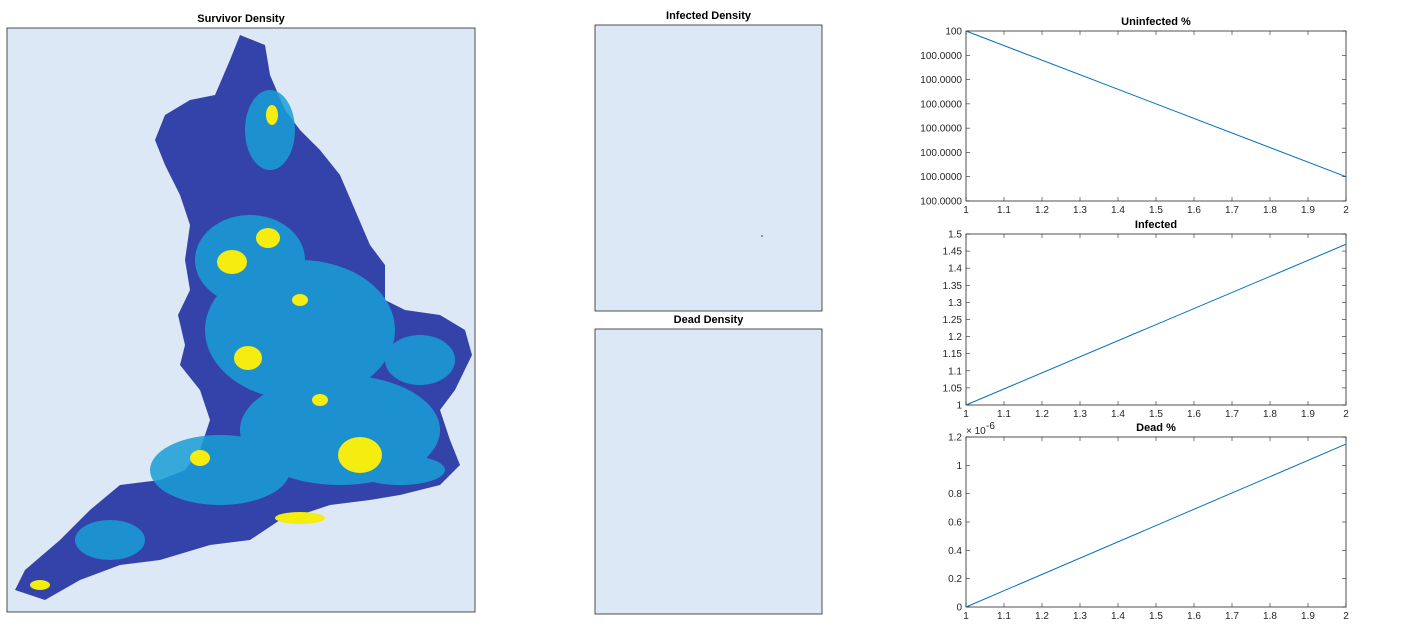 This screenshot has height=641, width=1417. I want to click on y-tick-label: 1.05, so click(953, 388).